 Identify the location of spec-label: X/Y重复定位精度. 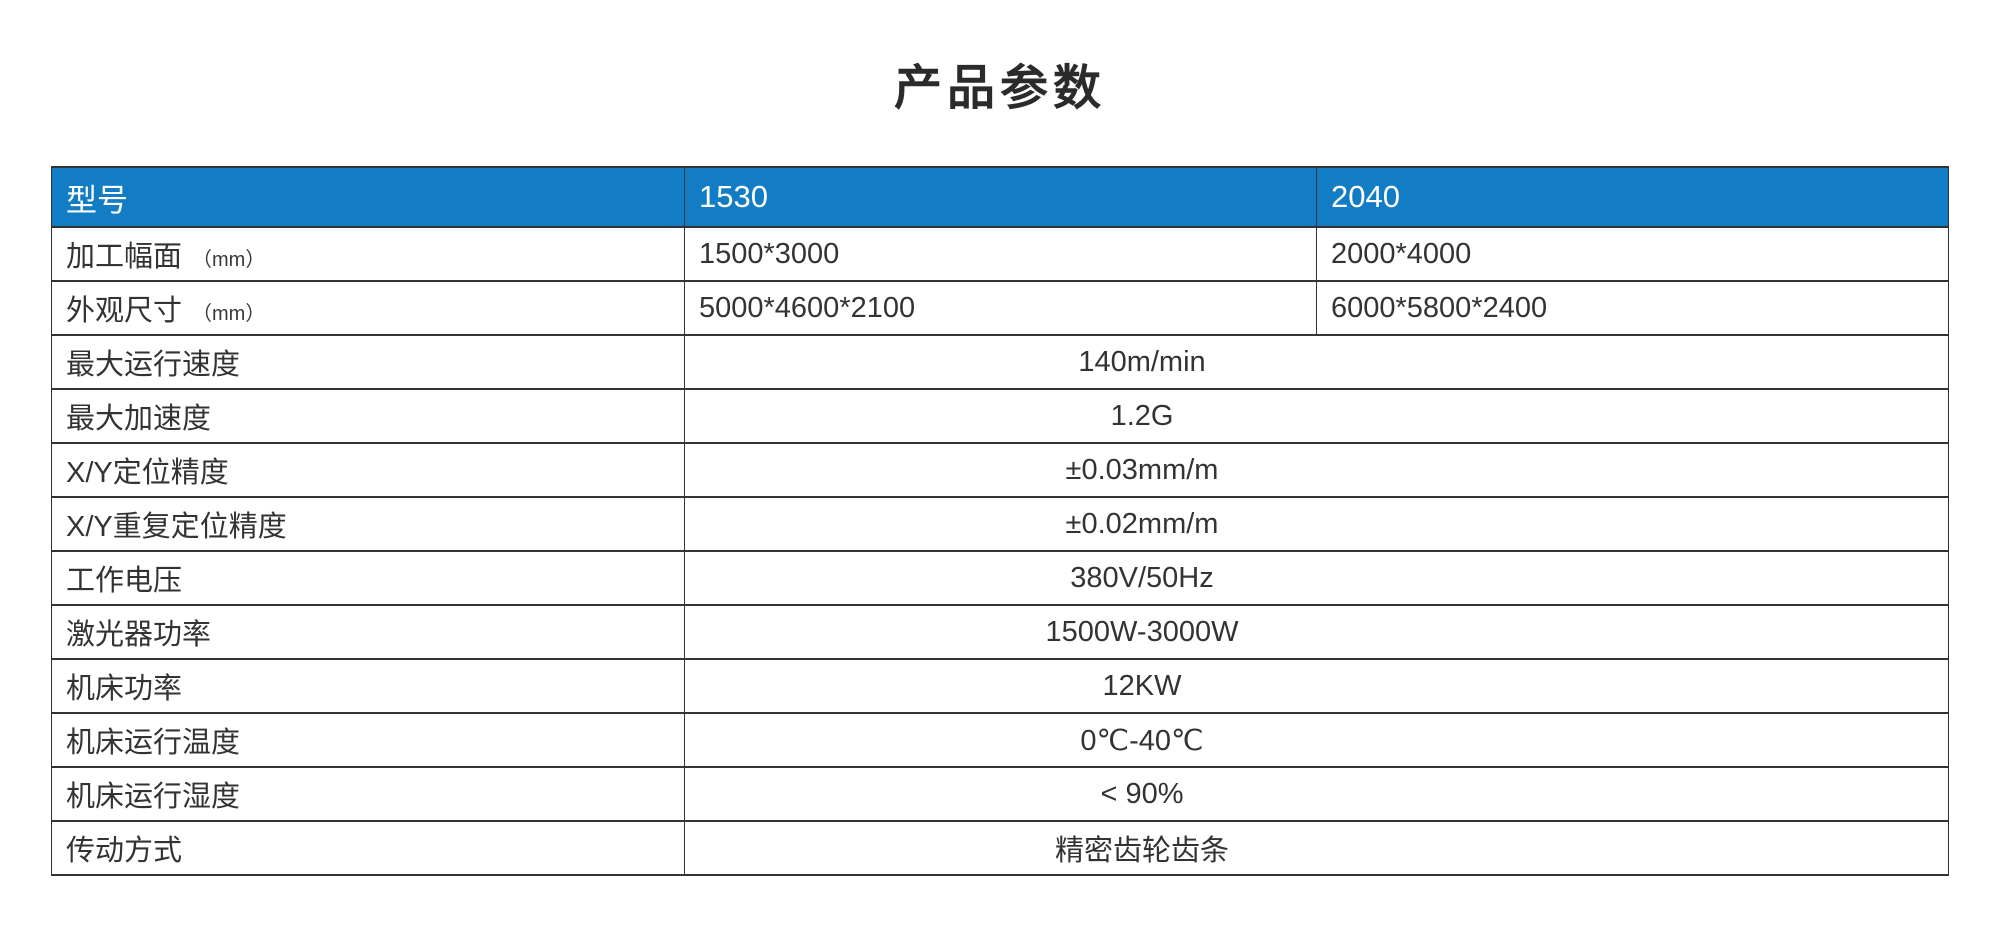
(368, 524).